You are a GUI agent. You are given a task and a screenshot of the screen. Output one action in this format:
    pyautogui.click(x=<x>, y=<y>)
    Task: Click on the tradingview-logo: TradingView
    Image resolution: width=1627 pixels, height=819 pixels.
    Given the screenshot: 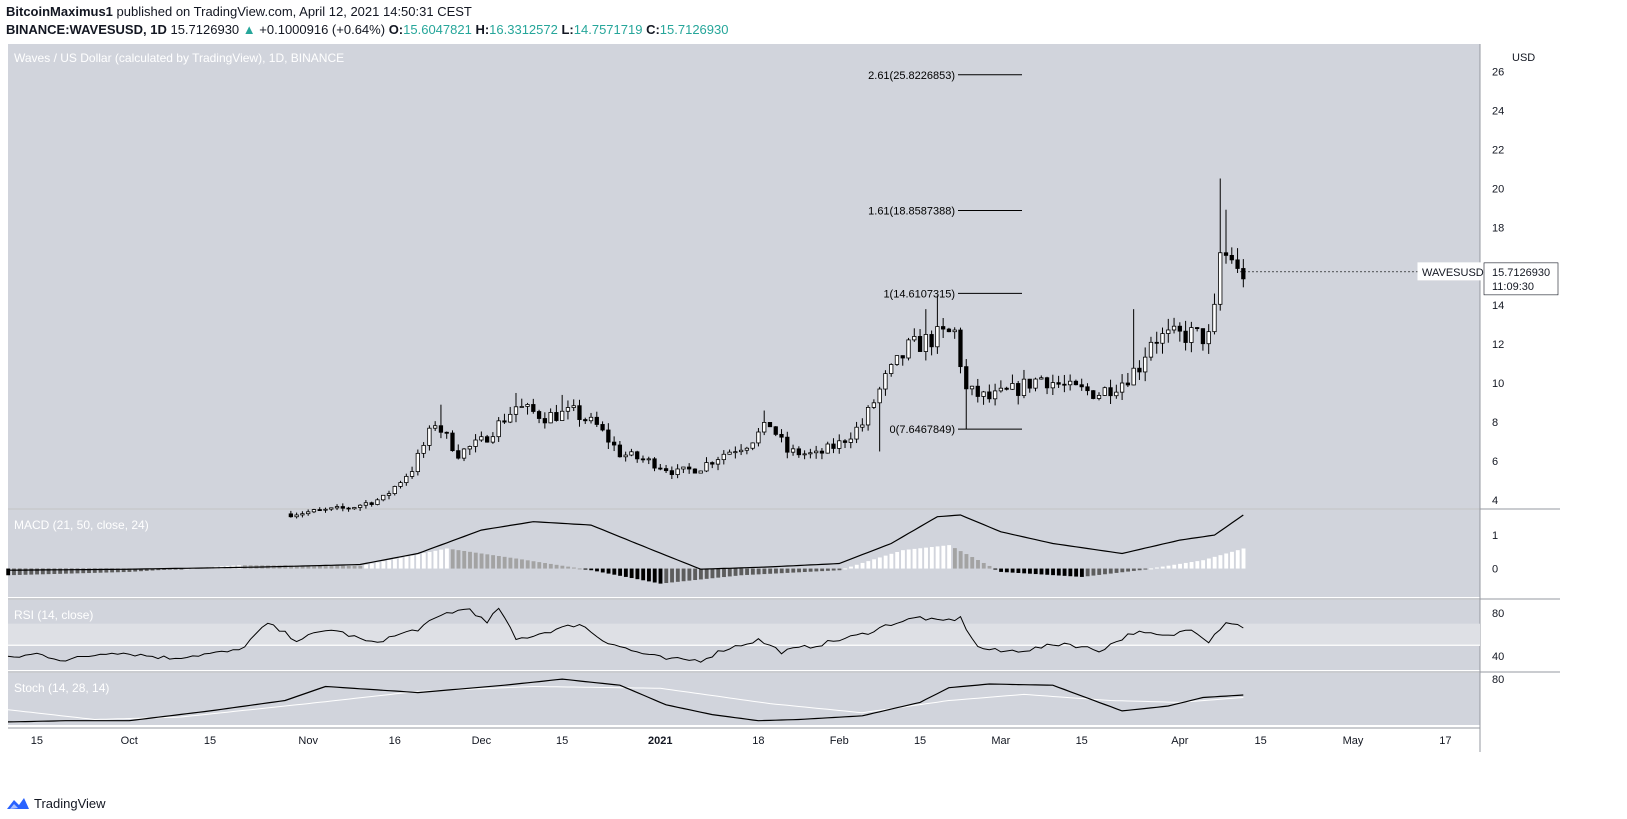 What is the action you would take?
    pyautogui.click(x=56, y=803)
    